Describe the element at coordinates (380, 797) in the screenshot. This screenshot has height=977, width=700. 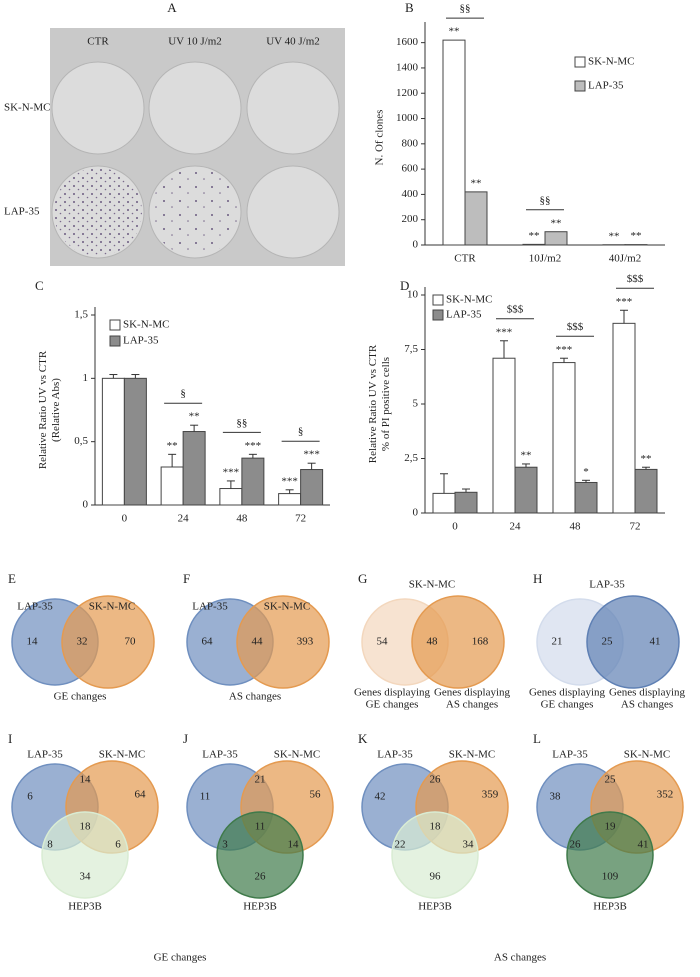
I see `region-count: 42` at that location.